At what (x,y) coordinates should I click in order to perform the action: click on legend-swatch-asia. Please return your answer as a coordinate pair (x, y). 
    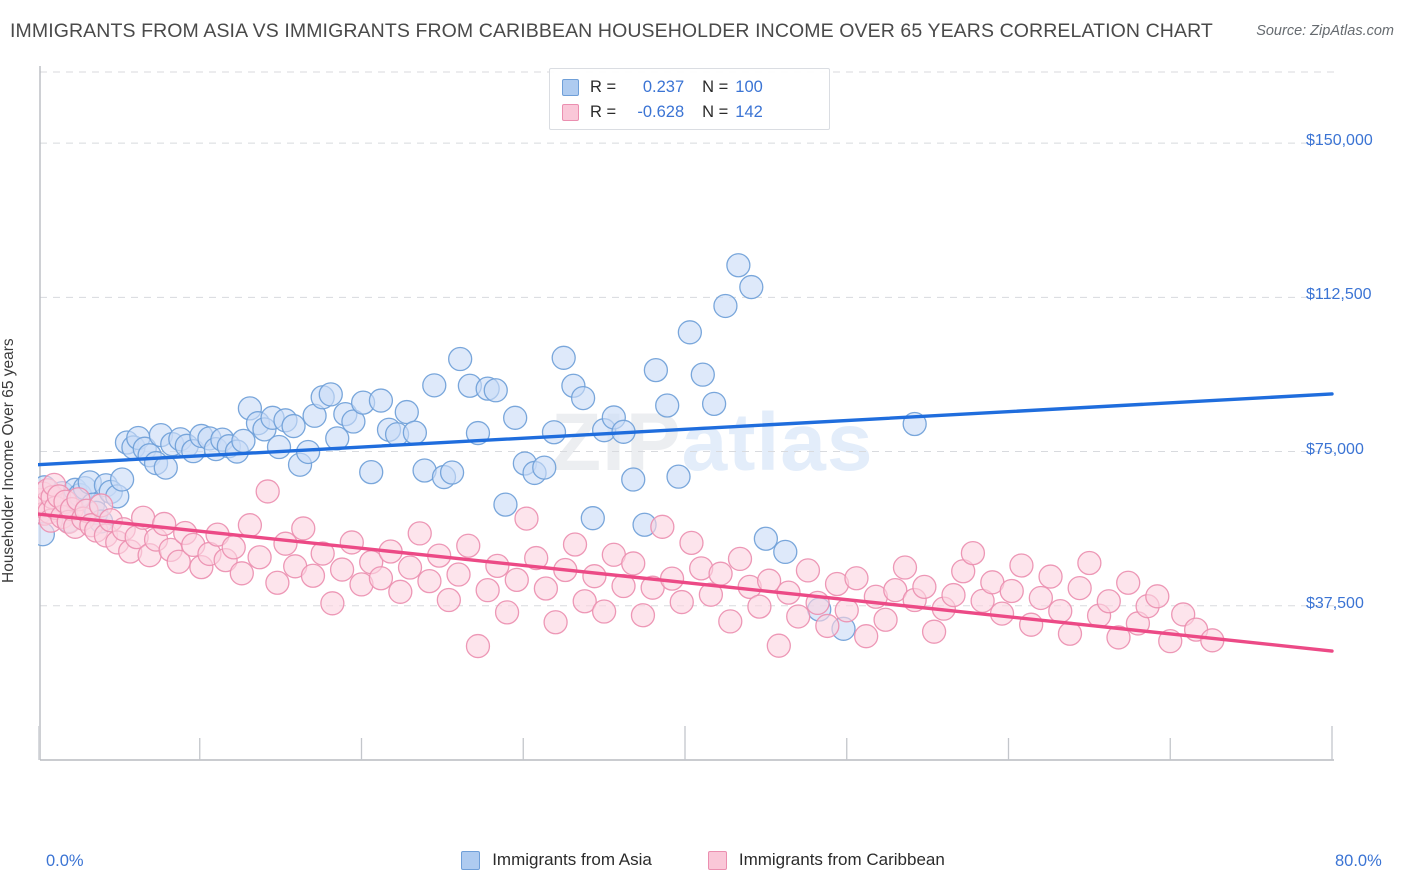
    Looking at the image, I should click on (471, 860).